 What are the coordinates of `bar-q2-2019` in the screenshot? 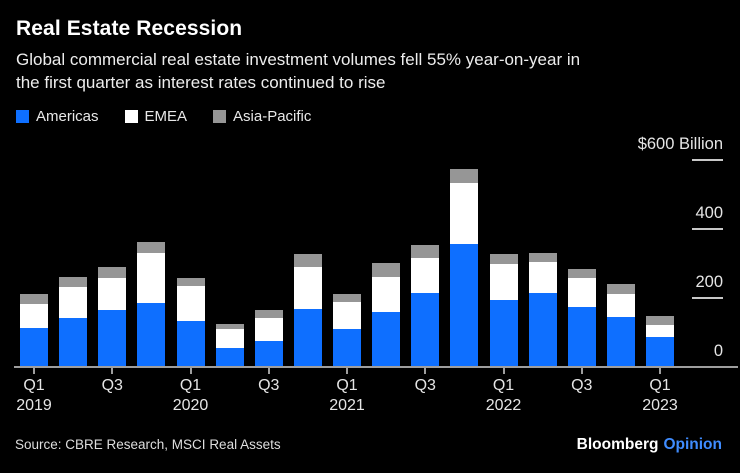 It's located at (73, 321).